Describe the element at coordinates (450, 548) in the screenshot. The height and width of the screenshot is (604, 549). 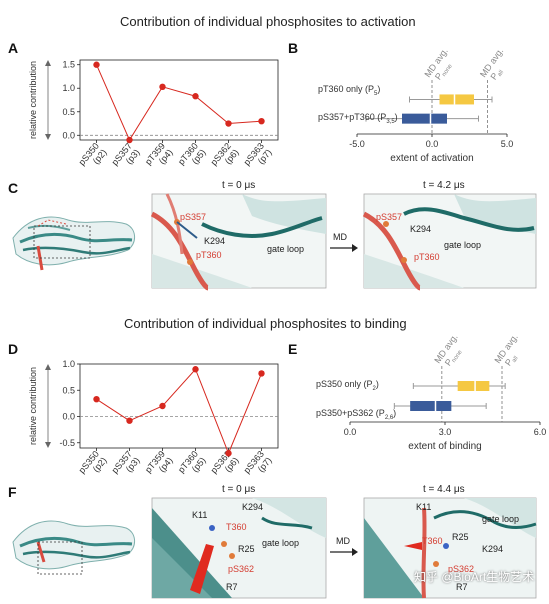
I see `panel-f-snapshot-end: K11 gate loop T360 R25 K294 pS362 R7` at that location.